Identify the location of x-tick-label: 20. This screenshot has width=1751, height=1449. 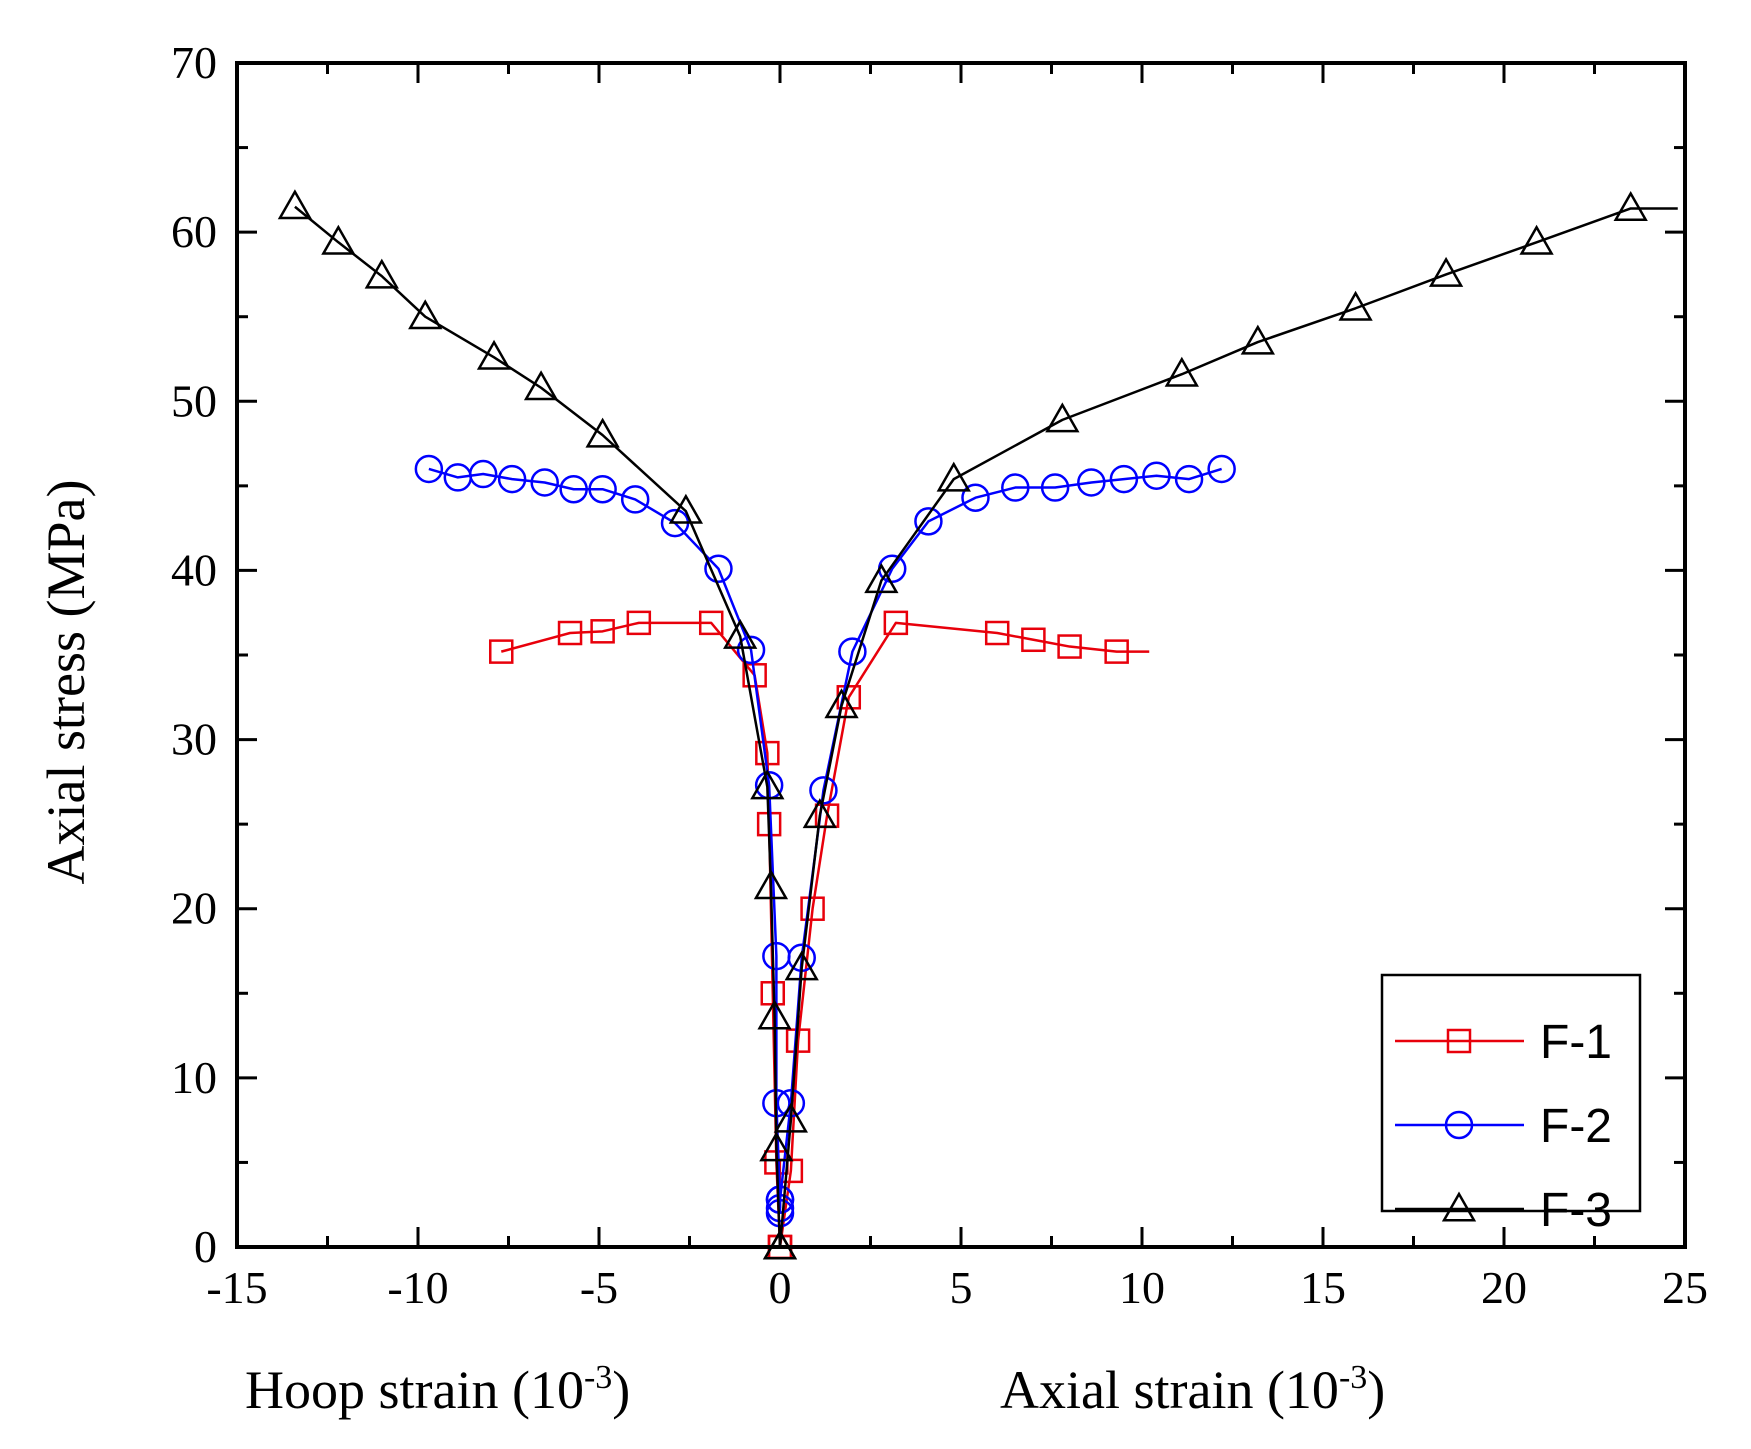
(1504, 1287).